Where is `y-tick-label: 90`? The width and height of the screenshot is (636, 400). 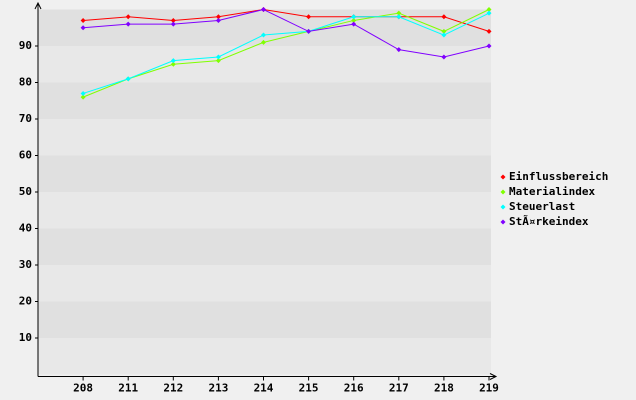
y-tick-label: 90 is located at coordinates (25, 45).